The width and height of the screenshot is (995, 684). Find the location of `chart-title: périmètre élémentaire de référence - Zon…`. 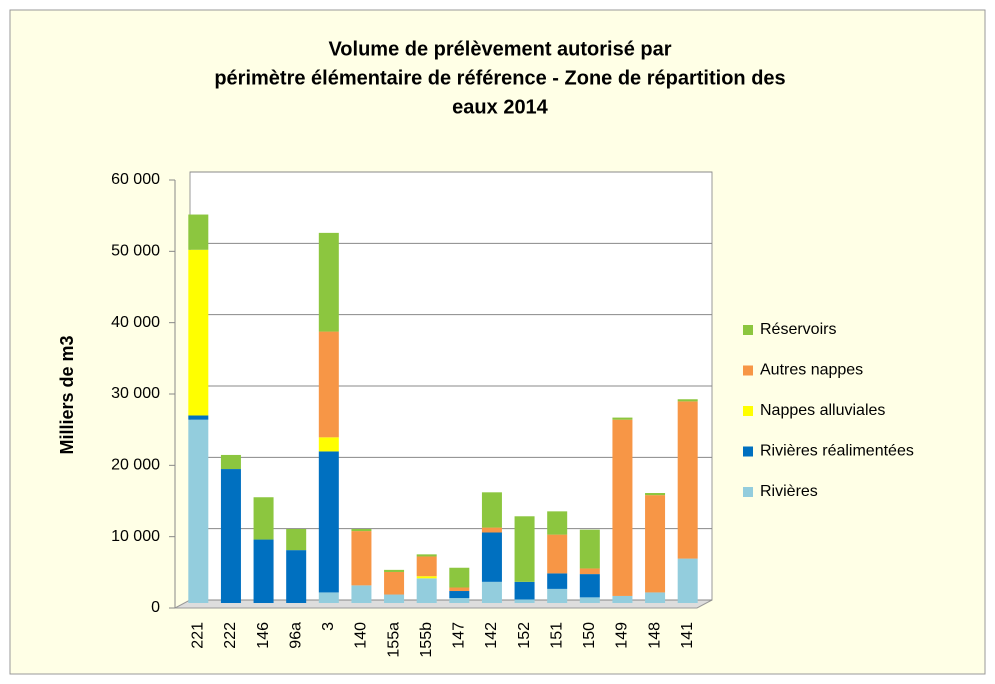

chart-title: périmètre élémentaire de référence - Zon… is located at coordinates (499, 78).